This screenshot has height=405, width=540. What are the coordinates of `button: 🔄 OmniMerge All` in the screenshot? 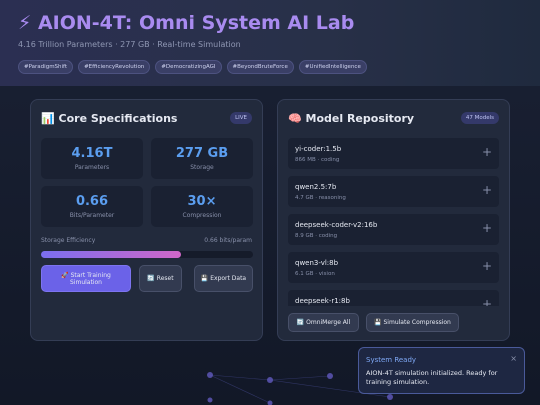 It's located at (323, 322).